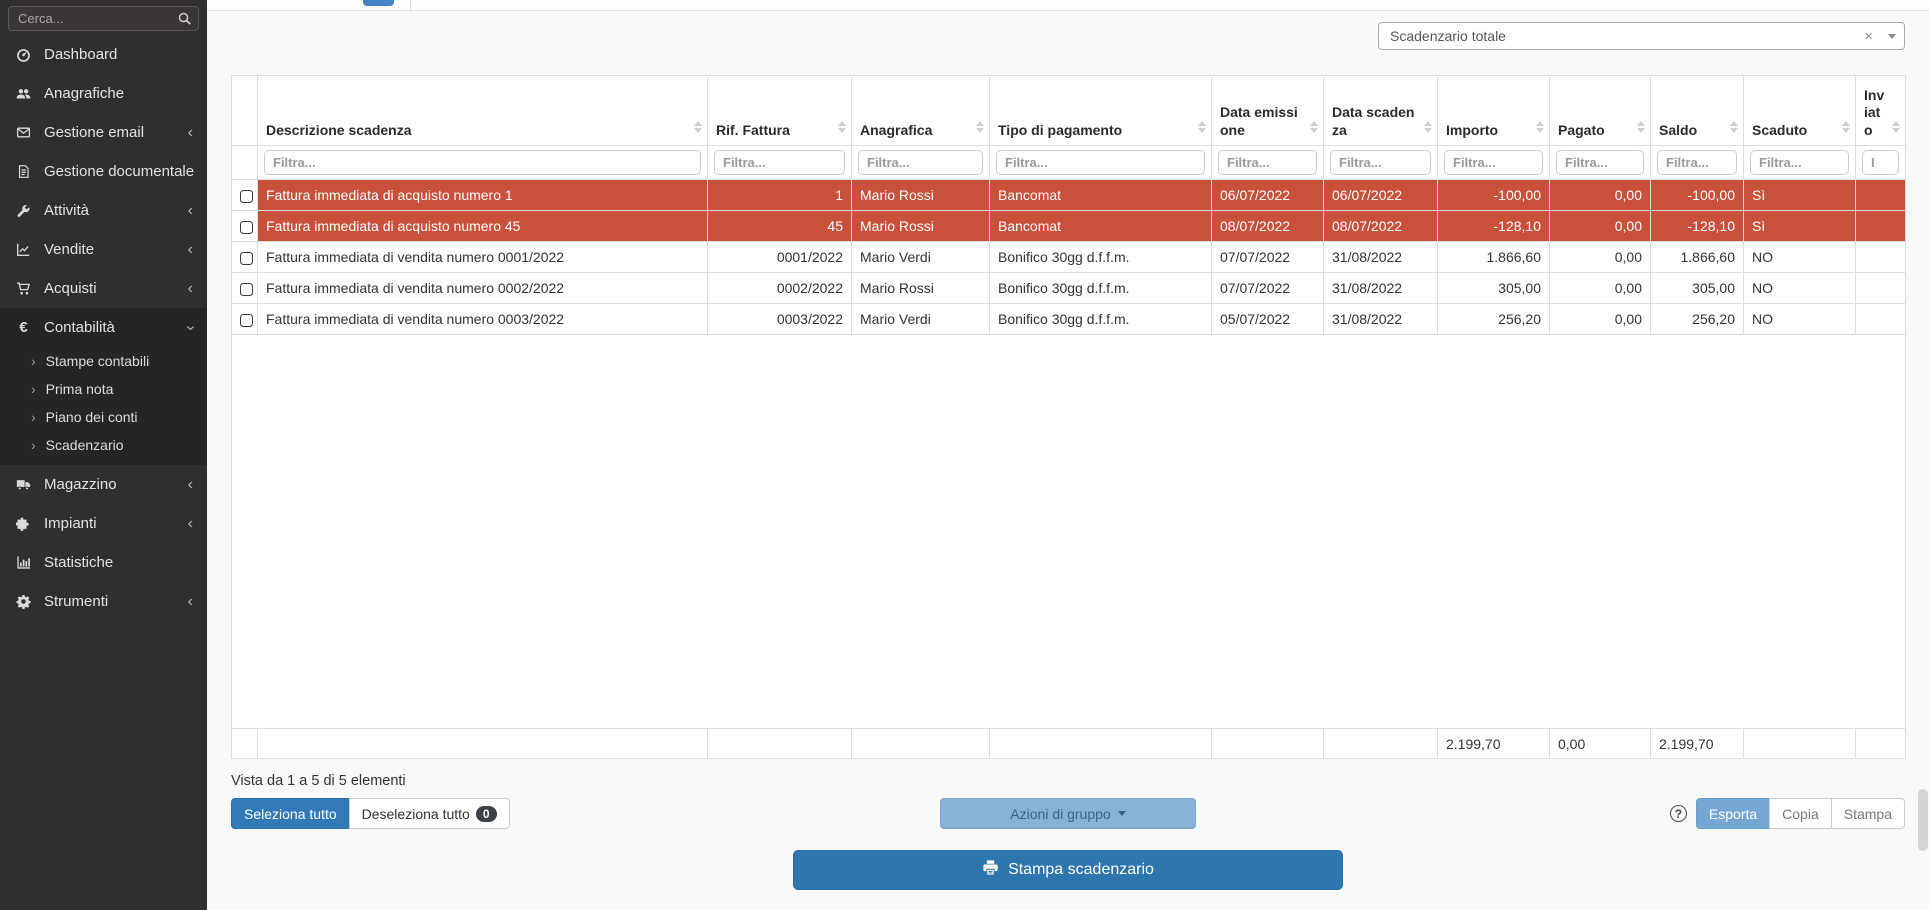 The height and width of the screenshot is (910, 1929). Describe the element at coordinates (1380, 162) in the screenshot. I see `filter-input-scadenza` at that location.